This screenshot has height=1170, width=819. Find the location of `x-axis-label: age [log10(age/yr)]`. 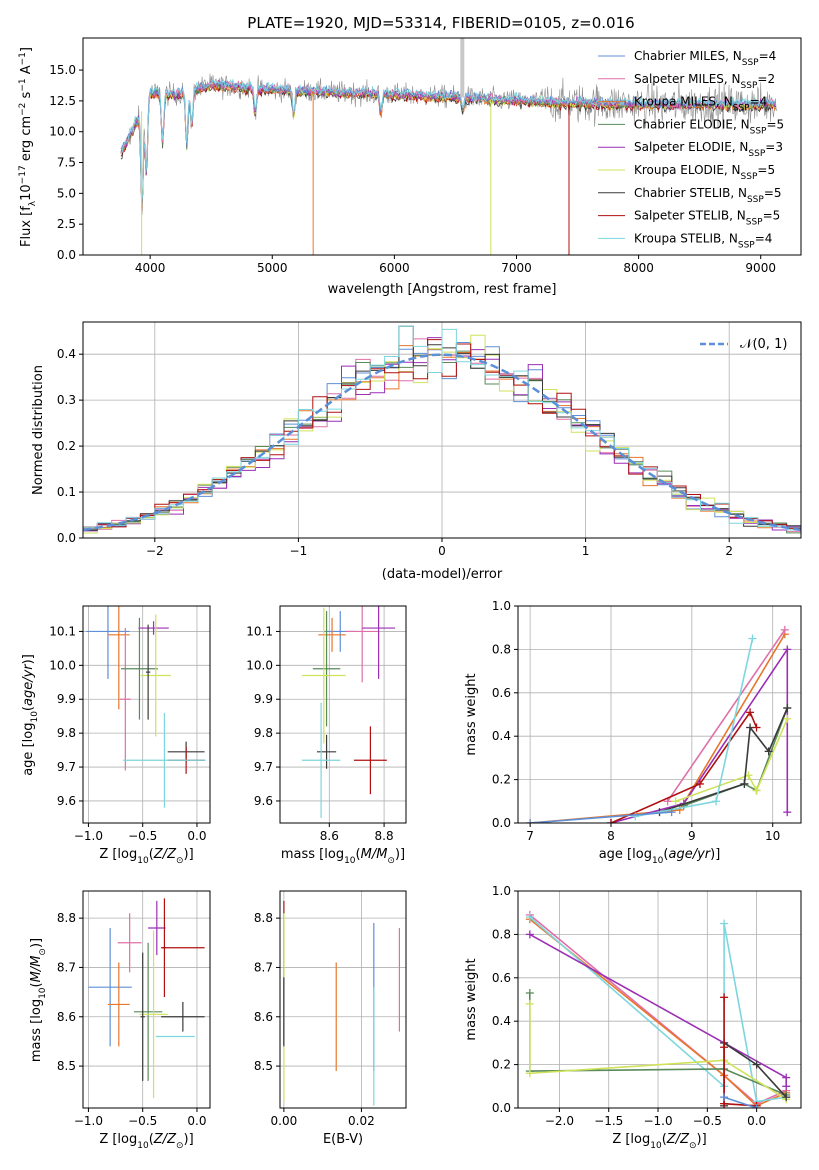

x-axis-label: age [log10(age/yr)] is located at coordinates (660, 856).